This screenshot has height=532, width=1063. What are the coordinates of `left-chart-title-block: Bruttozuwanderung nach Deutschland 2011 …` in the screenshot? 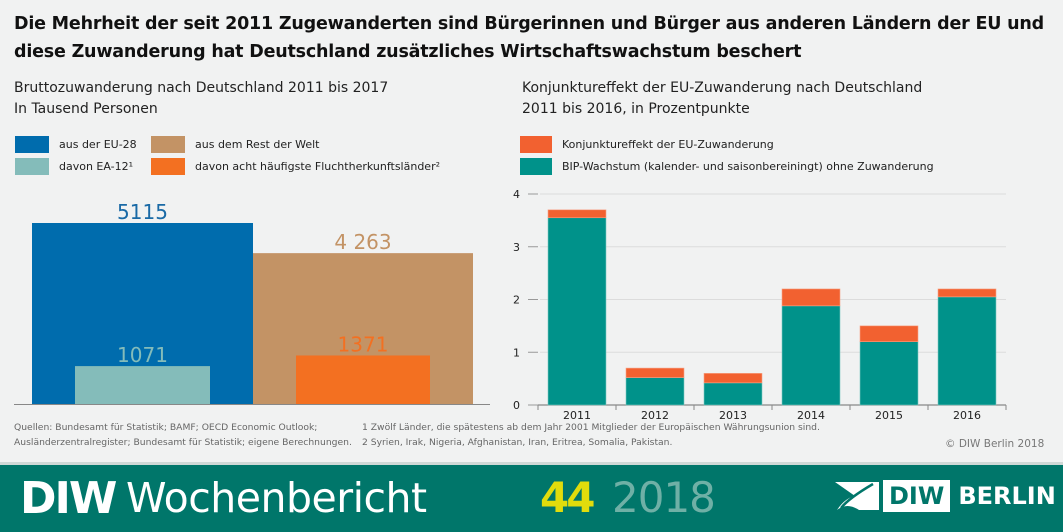 It's located at (201, 99).